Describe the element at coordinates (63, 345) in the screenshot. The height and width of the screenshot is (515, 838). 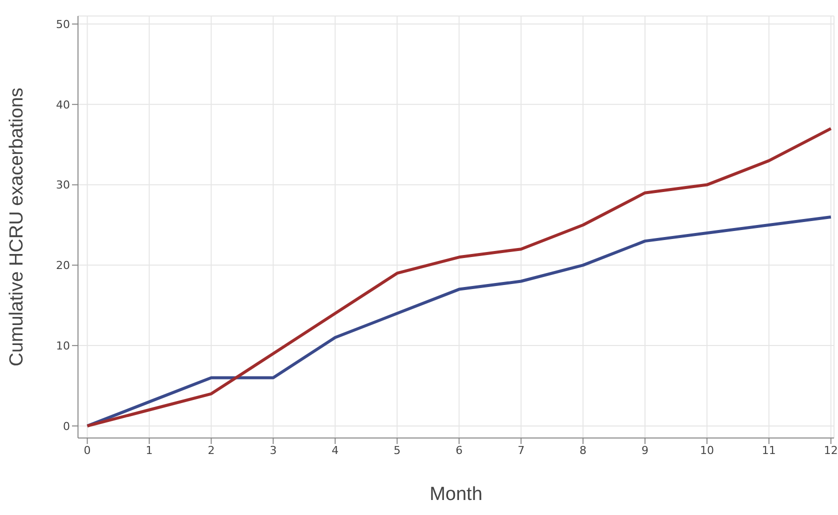
I see `y-tick-label: 10` at that location.